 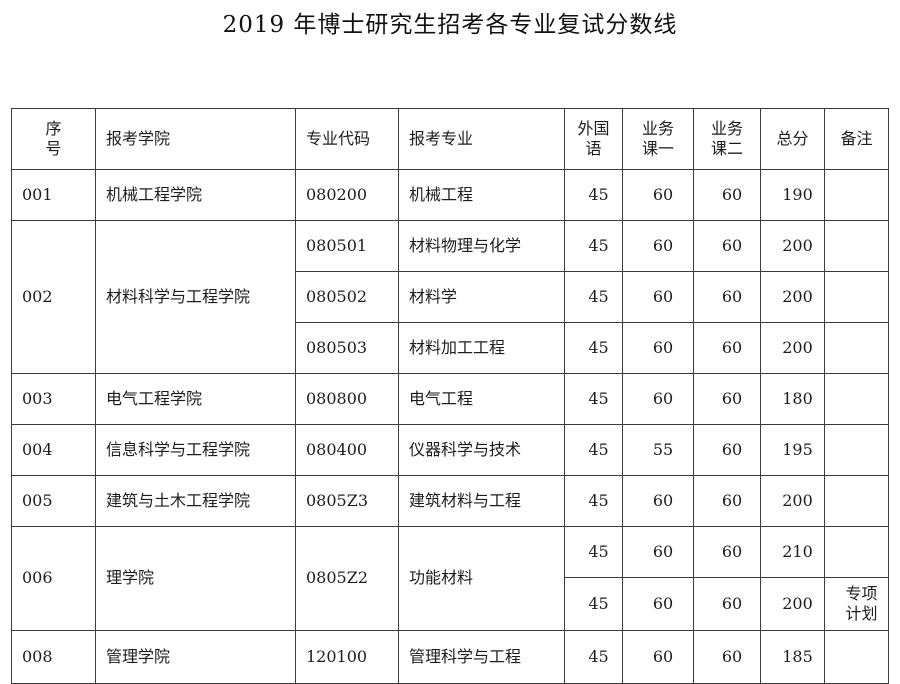 I want to click on table-row: 006 理学院 0805Z2 功能材料 45 60 60 210, so click(x=450, y=578).